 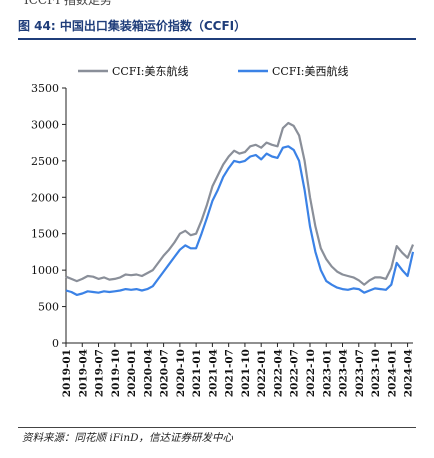 What do you see at coordinates (45, 234) in the screenshot?
I see `y-tick-label: 1500` at bounding box center [45, 234].